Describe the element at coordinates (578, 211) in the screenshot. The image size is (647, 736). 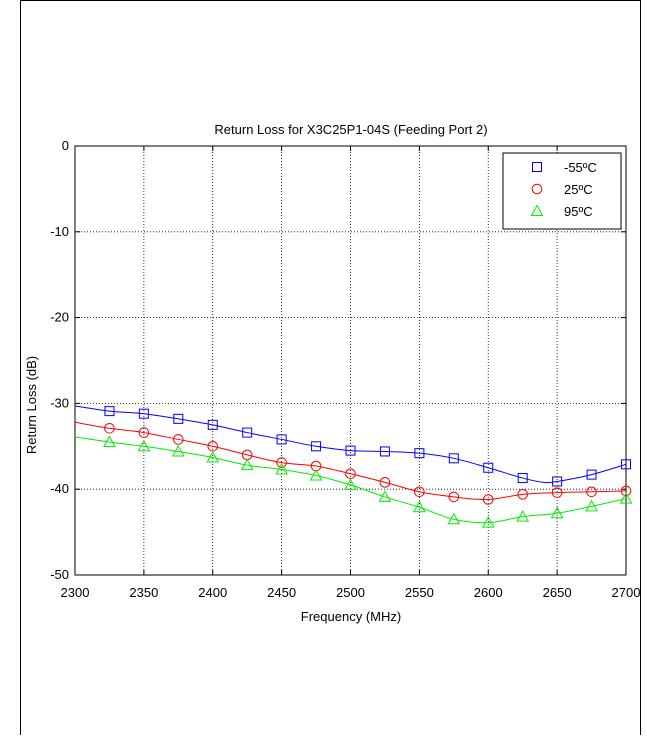
I see `legend-label-2: 95ºC` at that location.